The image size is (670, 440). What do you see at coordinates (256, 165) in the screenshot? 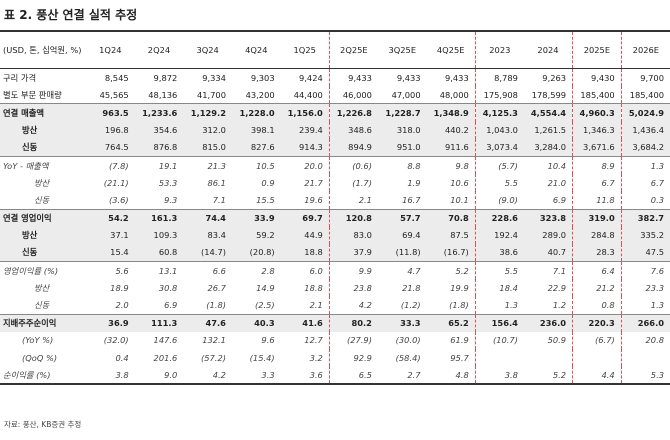
I see `cell: 10.5` at bounding box center [256, 165].